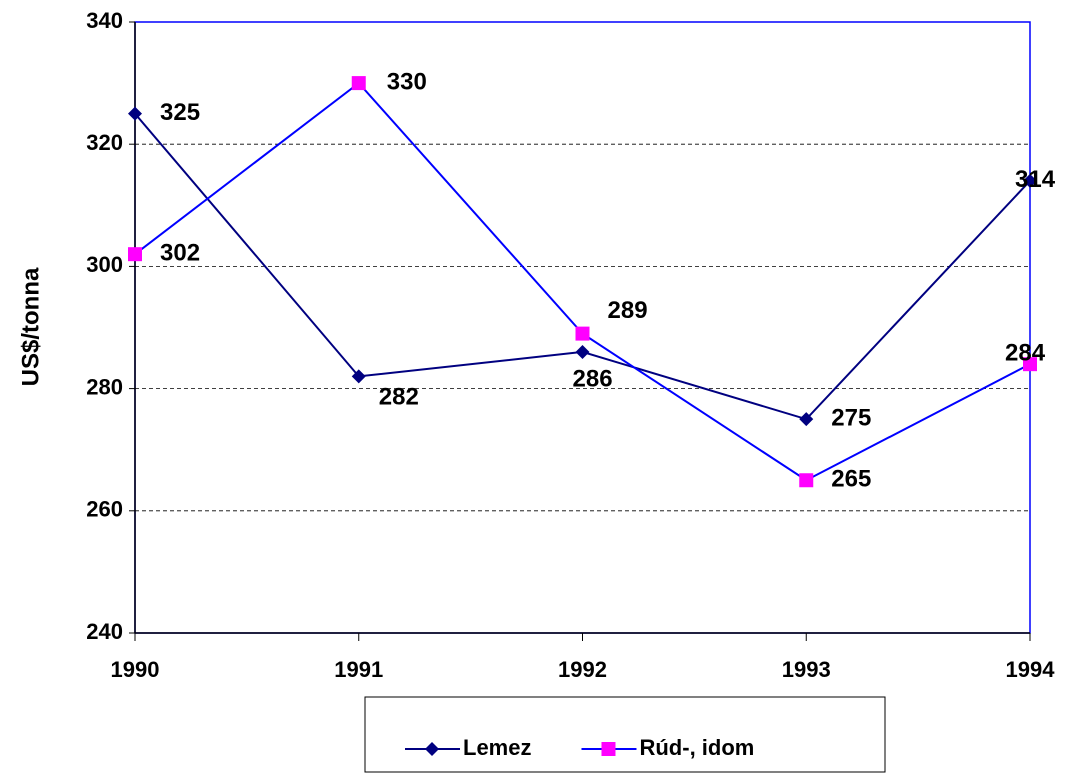  I want to click on legend, so click(625, 734).